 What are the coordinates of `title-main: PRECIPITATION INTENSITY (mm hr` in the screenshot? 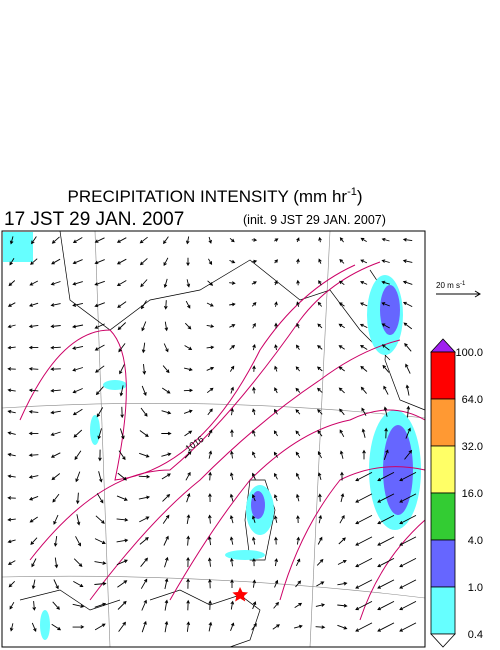 It's located at (207, 196).